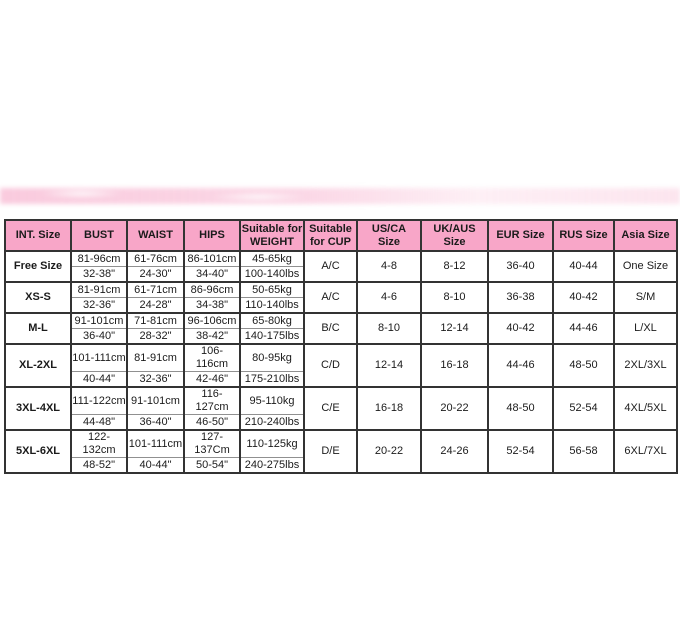 This screenshot has width=680, height=630. Describe the element at coordinates (330, 365) in the screenshot. I see `cell-cup: C/D` at that location.